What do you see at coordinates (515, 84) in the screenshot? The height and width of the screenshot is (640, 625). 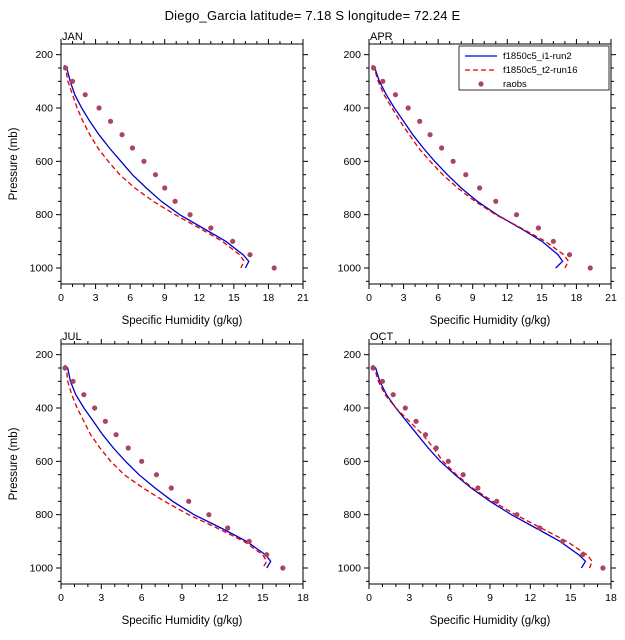 I see `svg-text: raobs` at bounding box center [515, 84].